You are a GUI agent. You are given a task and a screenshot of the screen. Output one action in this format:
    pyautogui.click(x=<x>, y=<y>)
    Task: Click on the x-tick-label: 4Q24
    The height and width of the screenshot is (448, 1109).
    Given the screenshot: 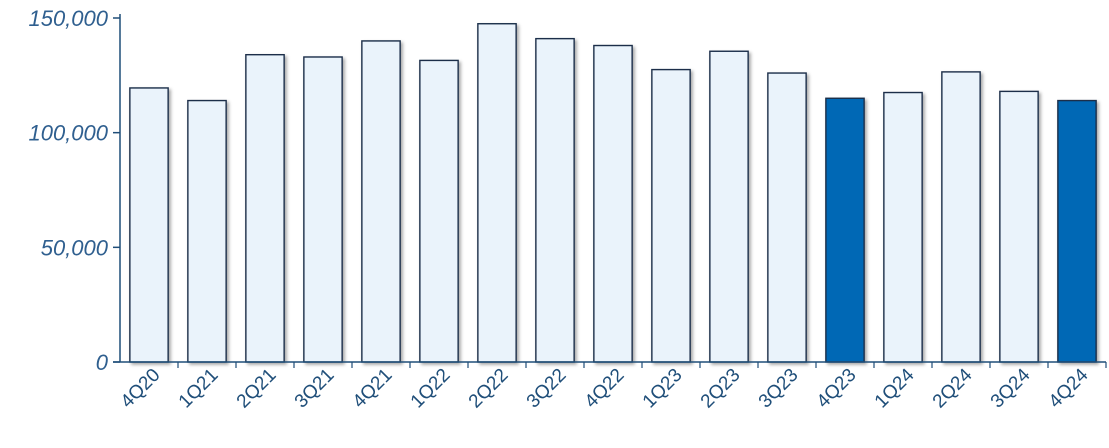 What is the action you would take?
    pyautogui.click(x=1069, y=388)
    